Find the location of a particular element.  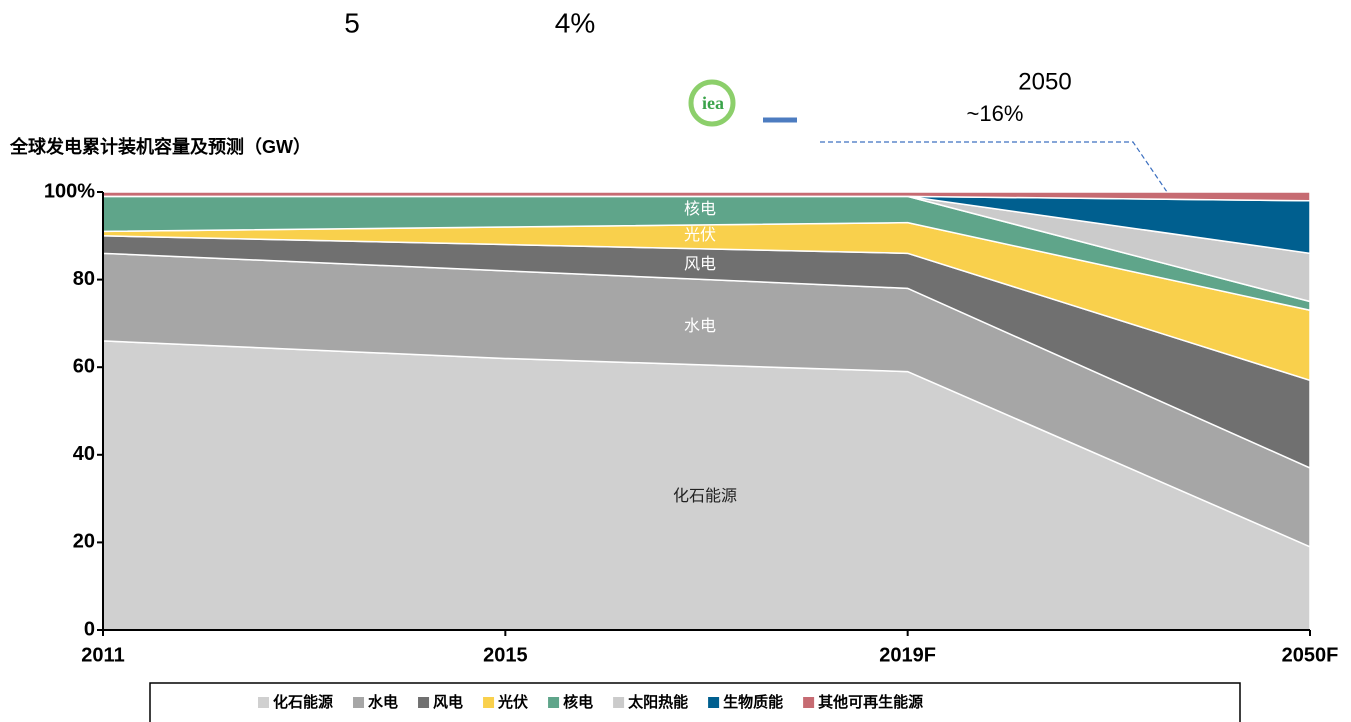

logo-ring is located at coordinates (712, 103).